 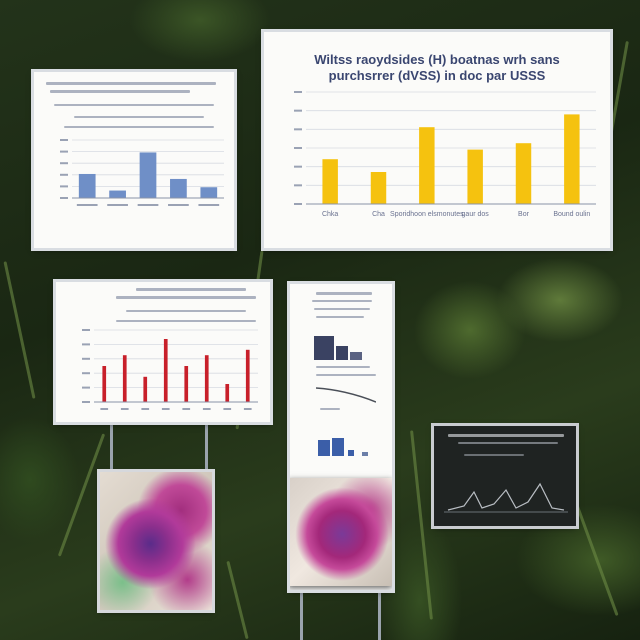 I want to click on red-bar-chart, so click(x=164, y=370).